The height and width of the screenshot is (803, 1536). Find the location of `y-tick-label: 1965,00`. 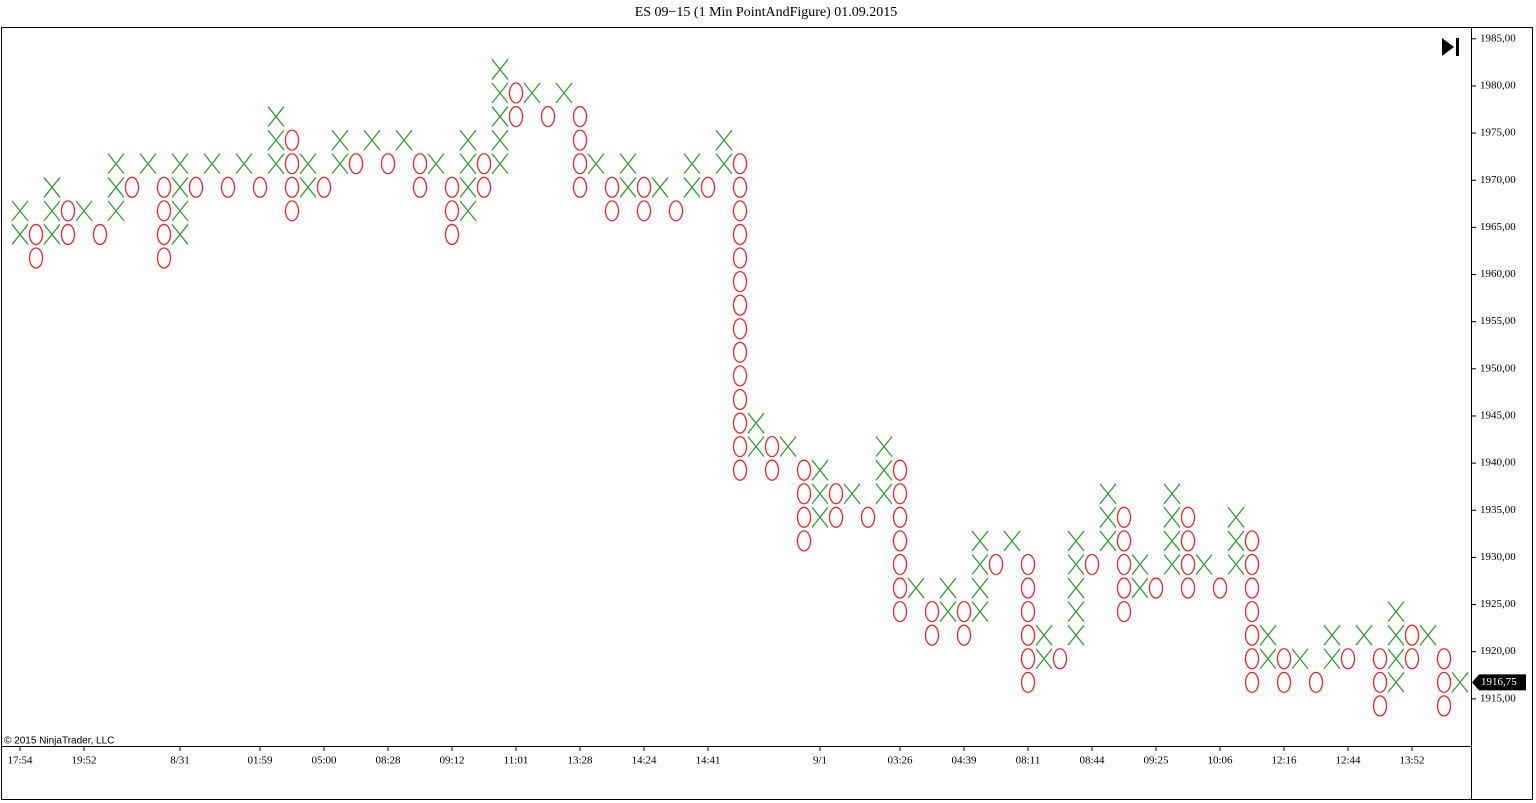

y-tick-label: 1965,00 is located at coordinates (1498, 227).